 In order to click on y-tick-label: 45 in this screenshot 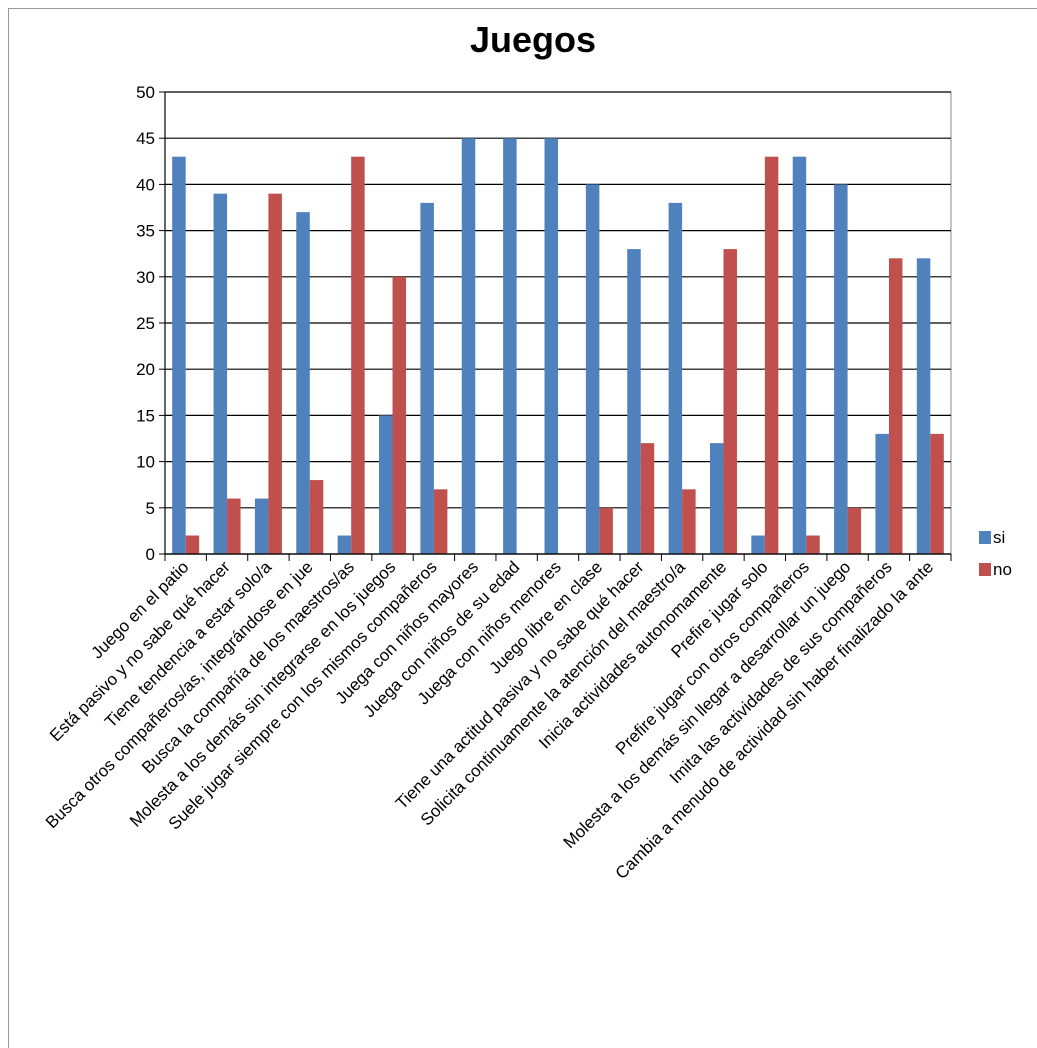, I will do `click(145, 138)`.